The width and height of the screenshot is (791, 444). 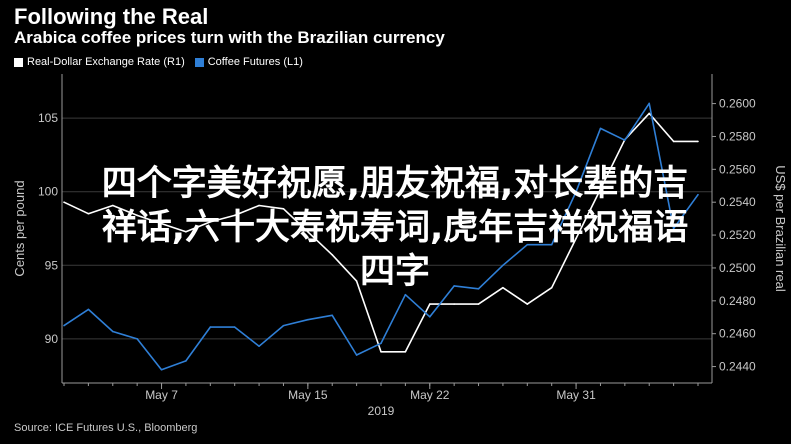 I want to click on right-tick-label: 0.2580, so click(x=737, y=136).